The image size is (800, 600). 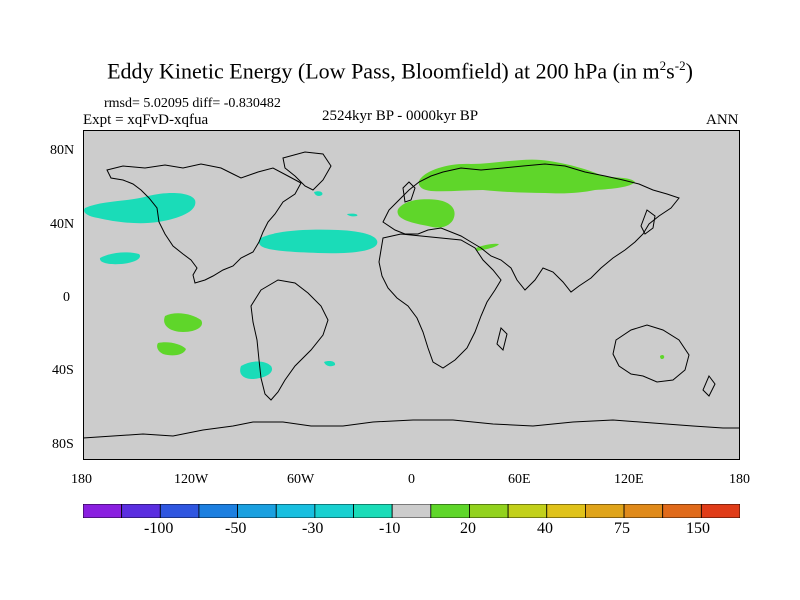 I want to click on title-end: ), so click(x=689, y=71).